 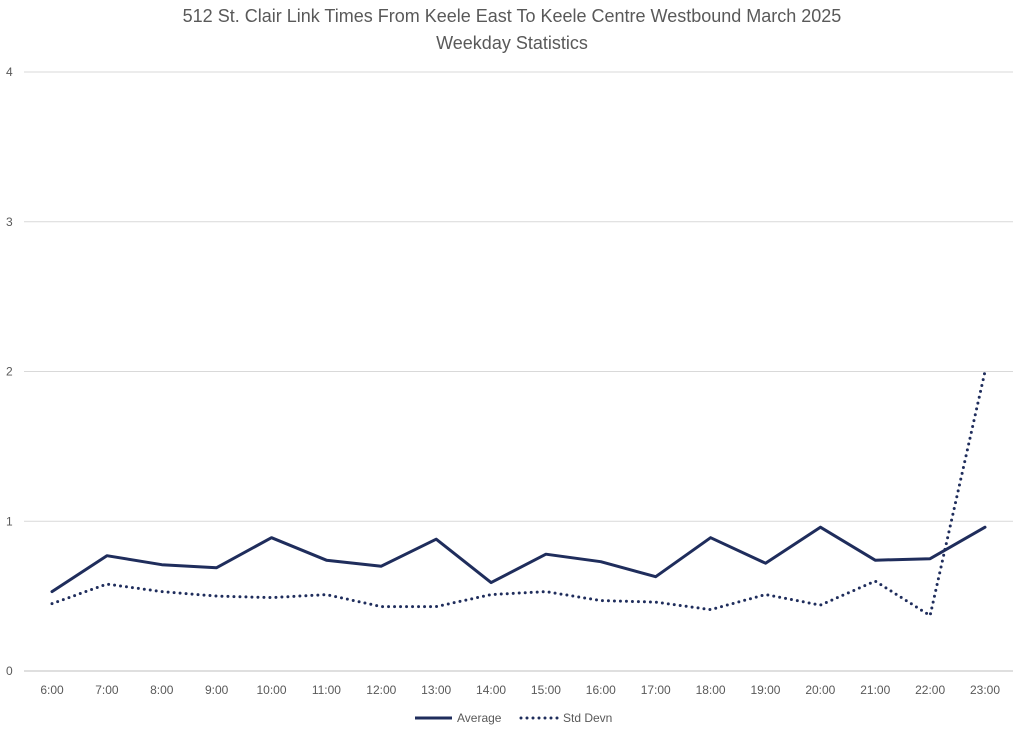 I want to click on x-tick-label: 17:00, so click(x=656, y=690).